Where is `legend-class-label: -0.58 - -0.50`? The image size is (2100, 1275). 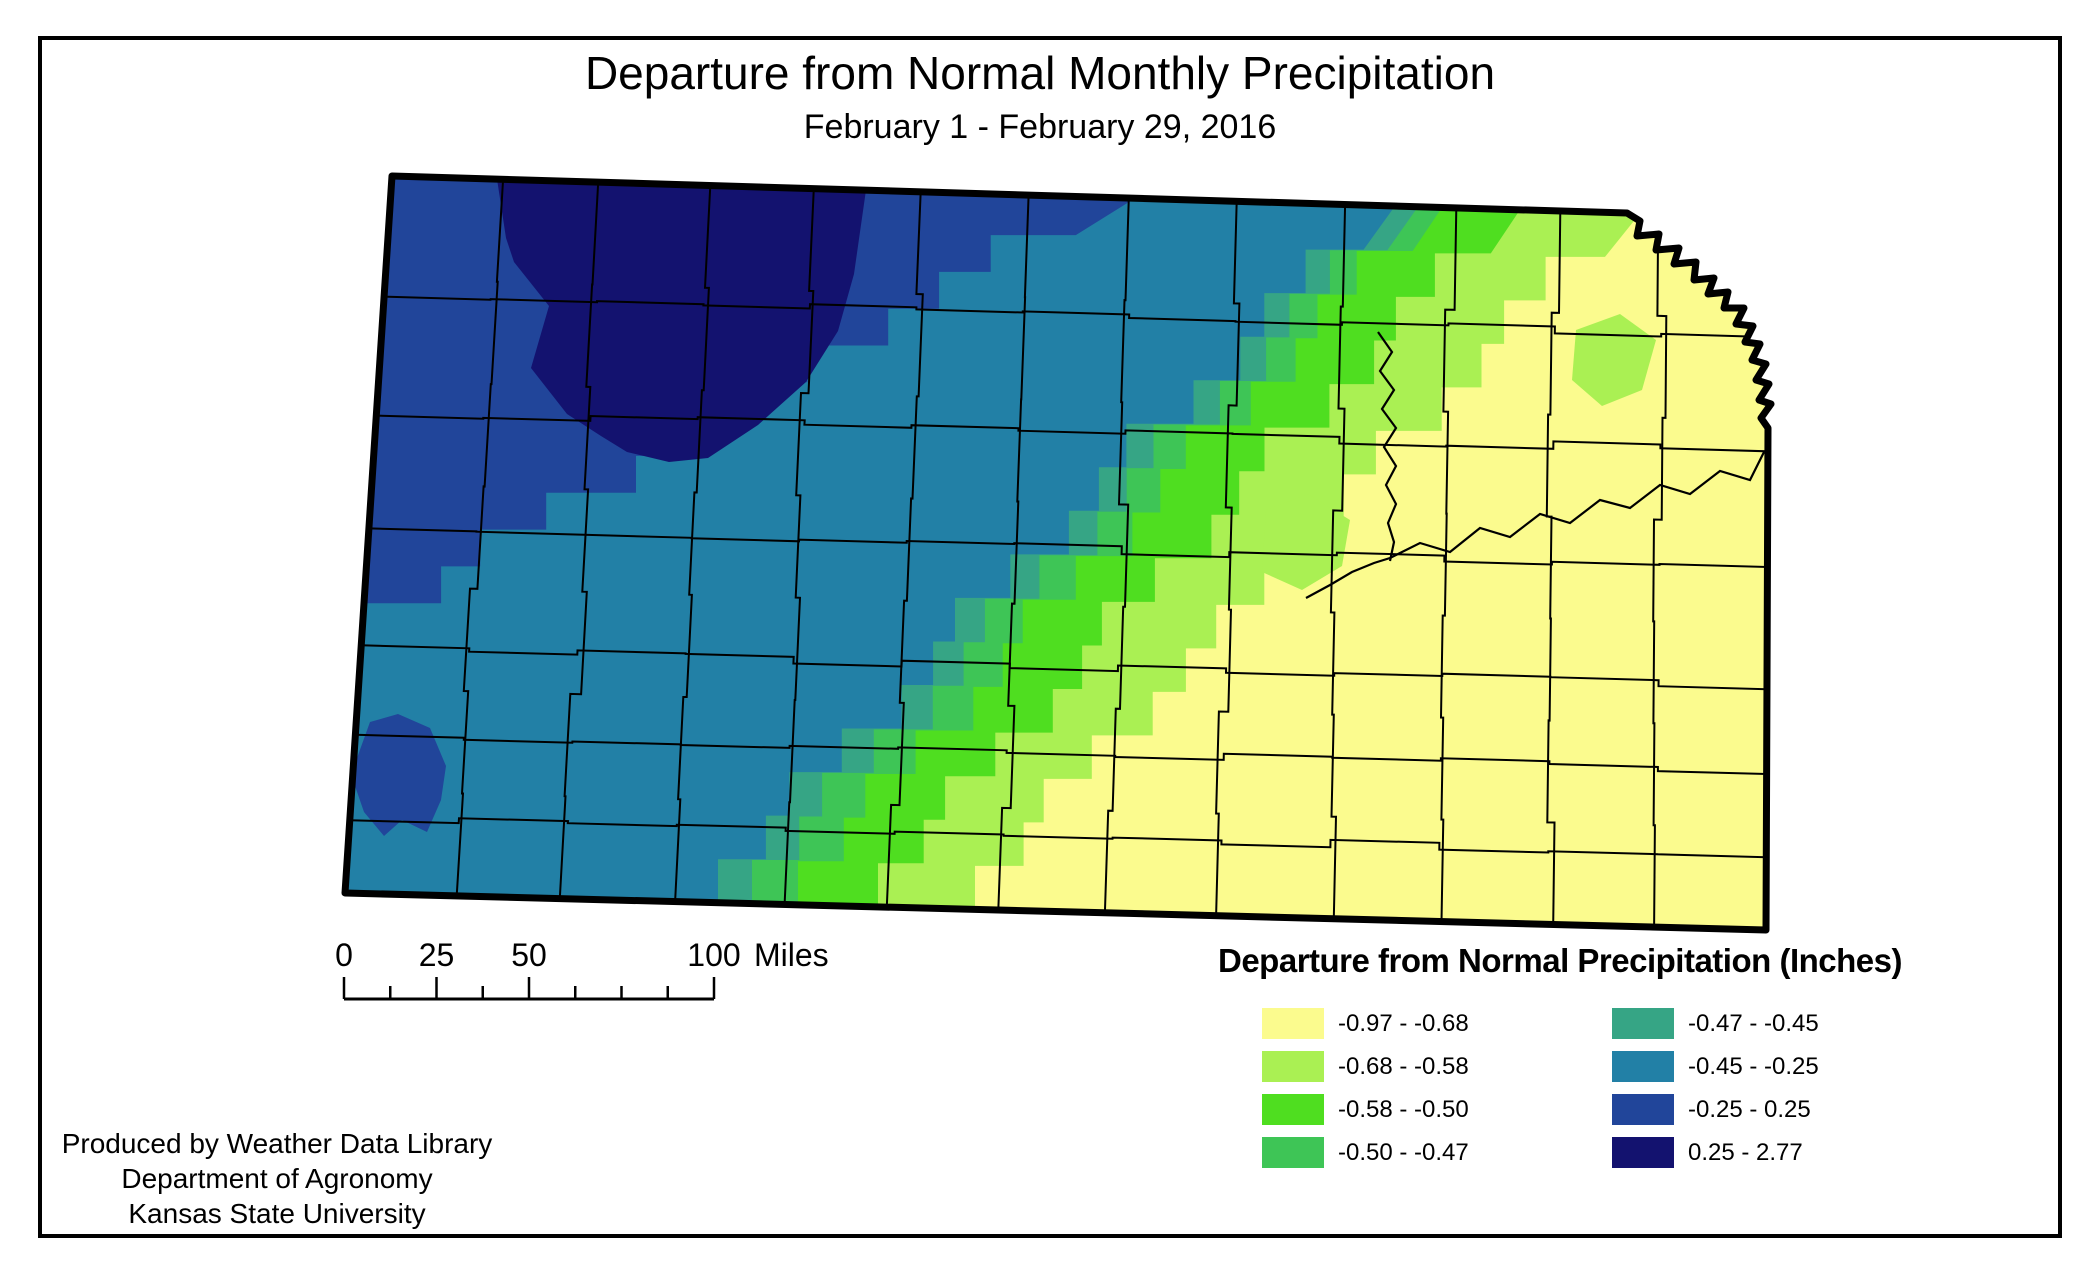
legend-class-label: -0.58 - -0.50 is located at coordinates (1403, 1109).